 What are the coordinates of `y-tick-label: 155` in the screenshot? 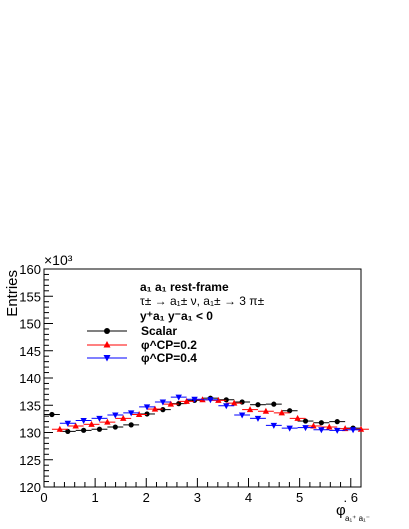 It's located at (30, 296).